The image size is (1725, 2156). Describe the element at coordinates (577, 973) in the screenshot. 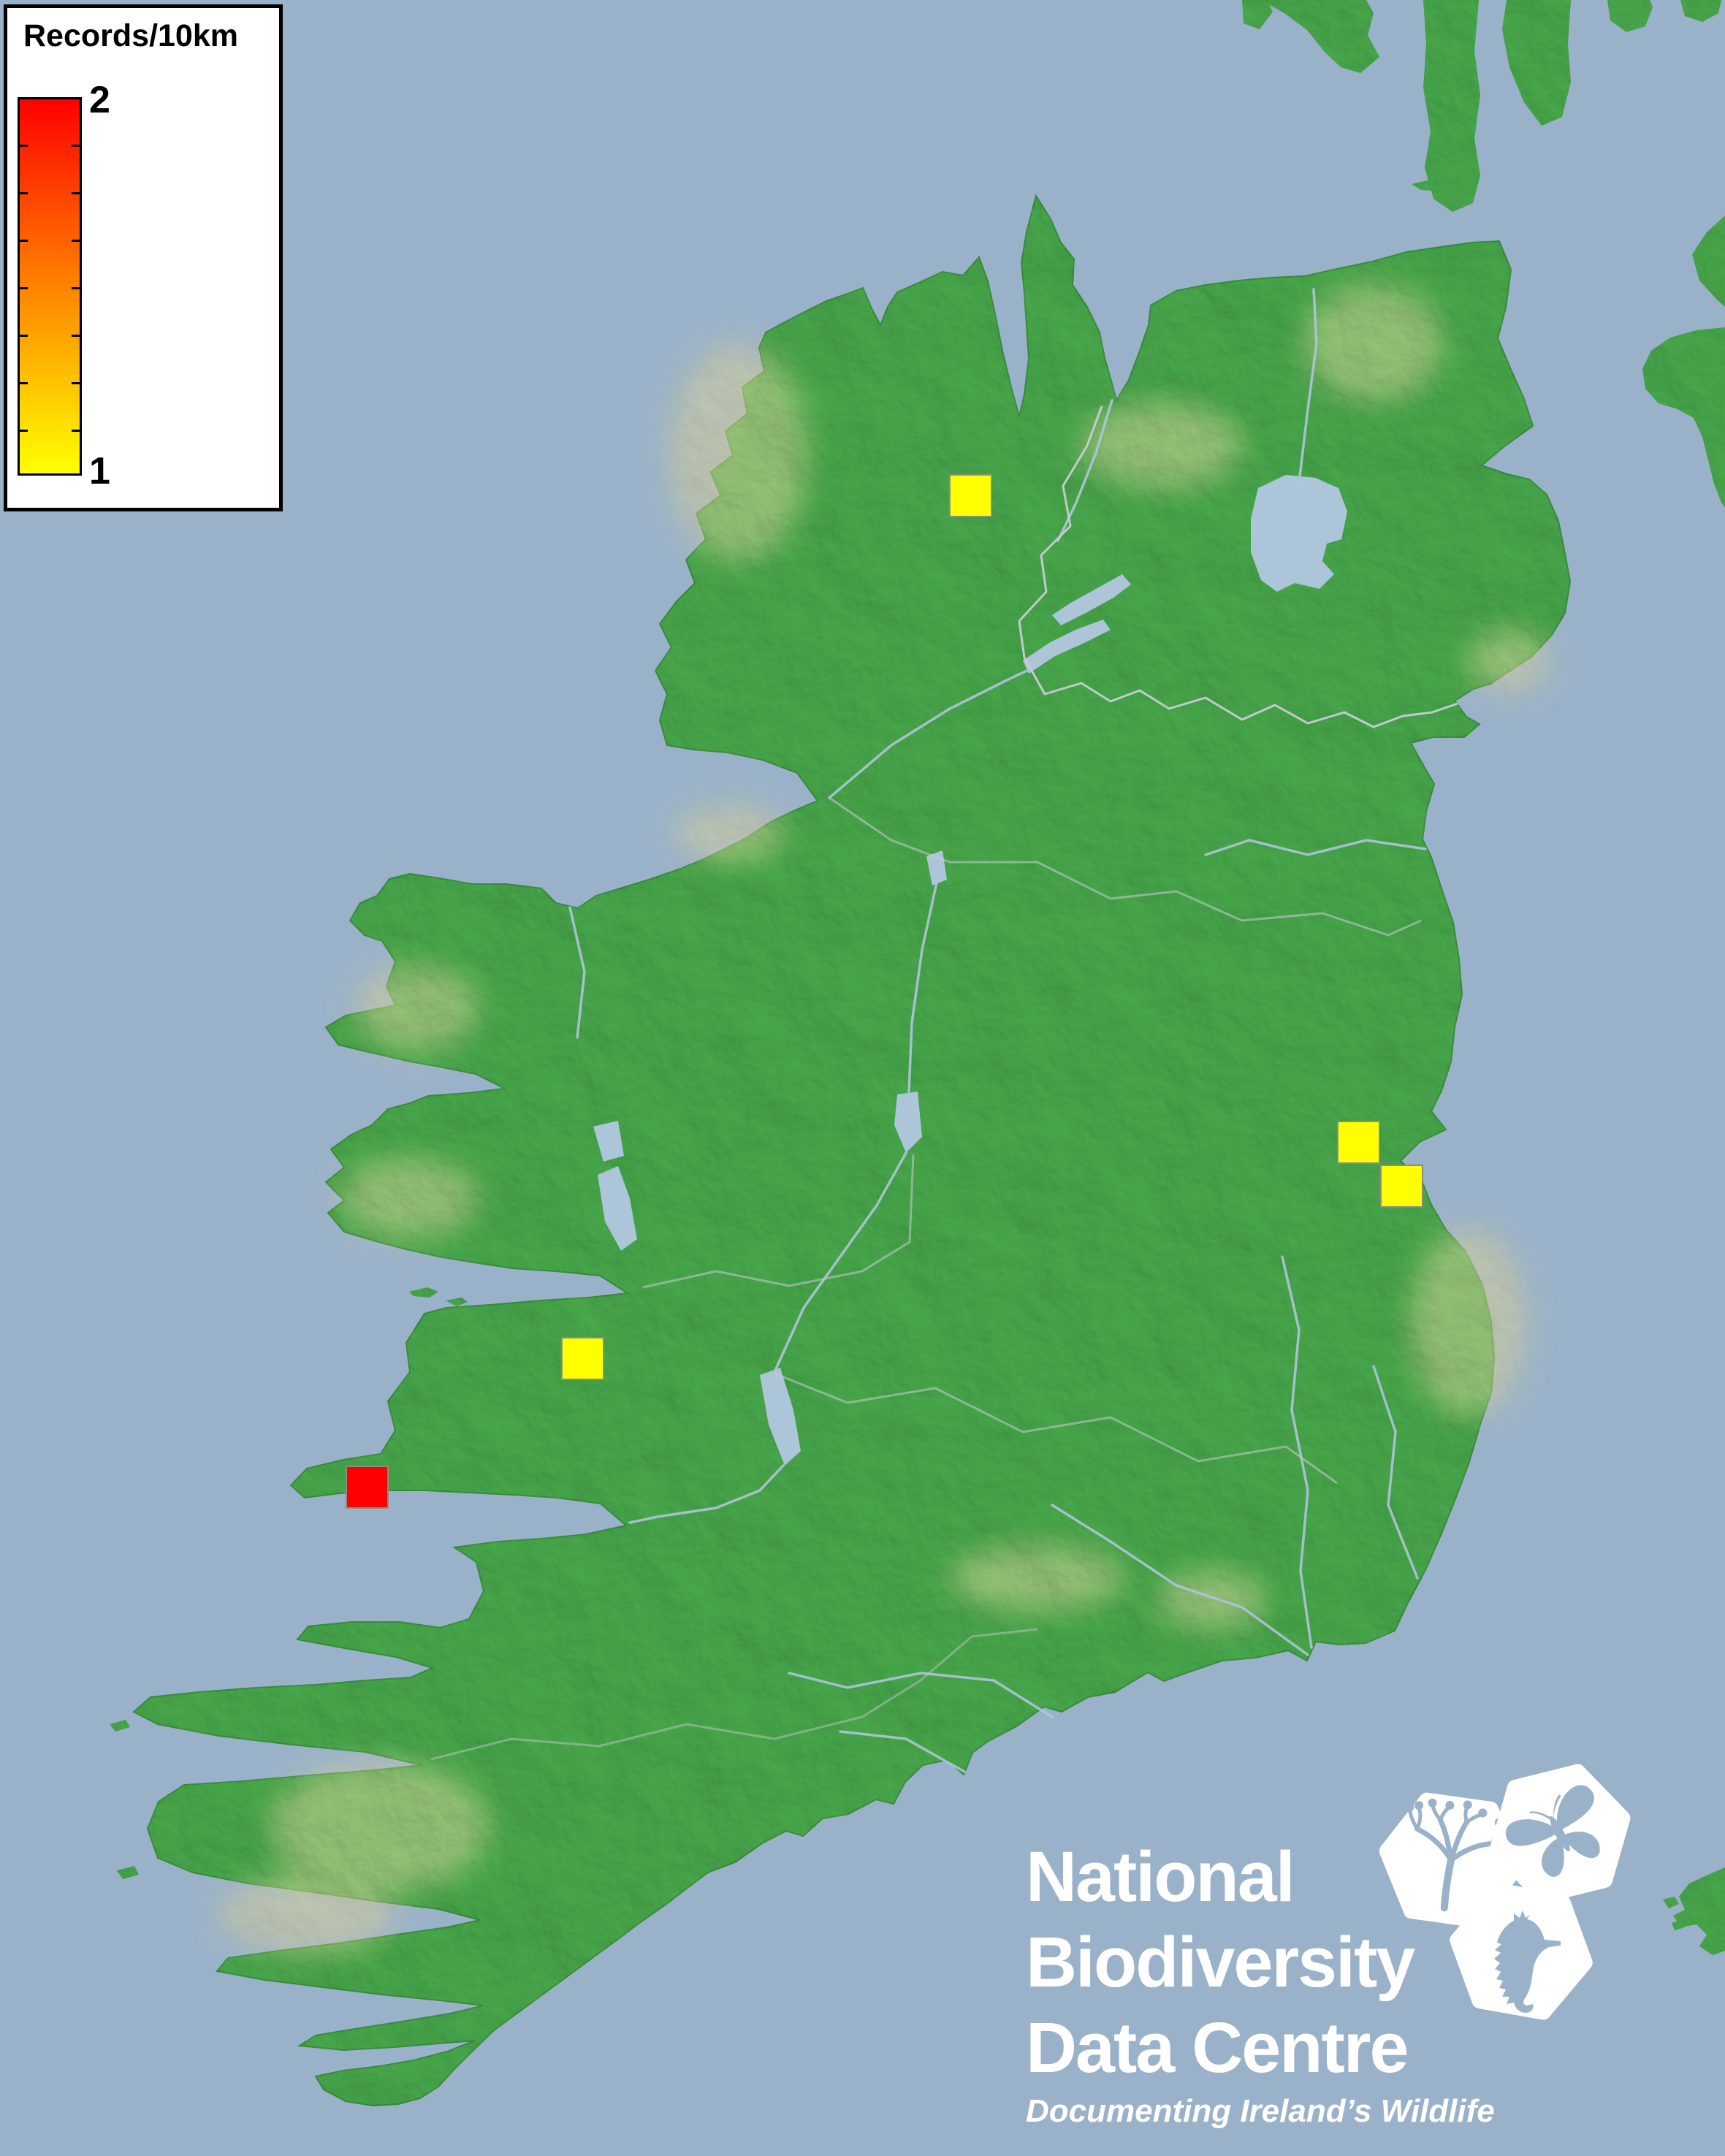

I see `river-moy` at that location.